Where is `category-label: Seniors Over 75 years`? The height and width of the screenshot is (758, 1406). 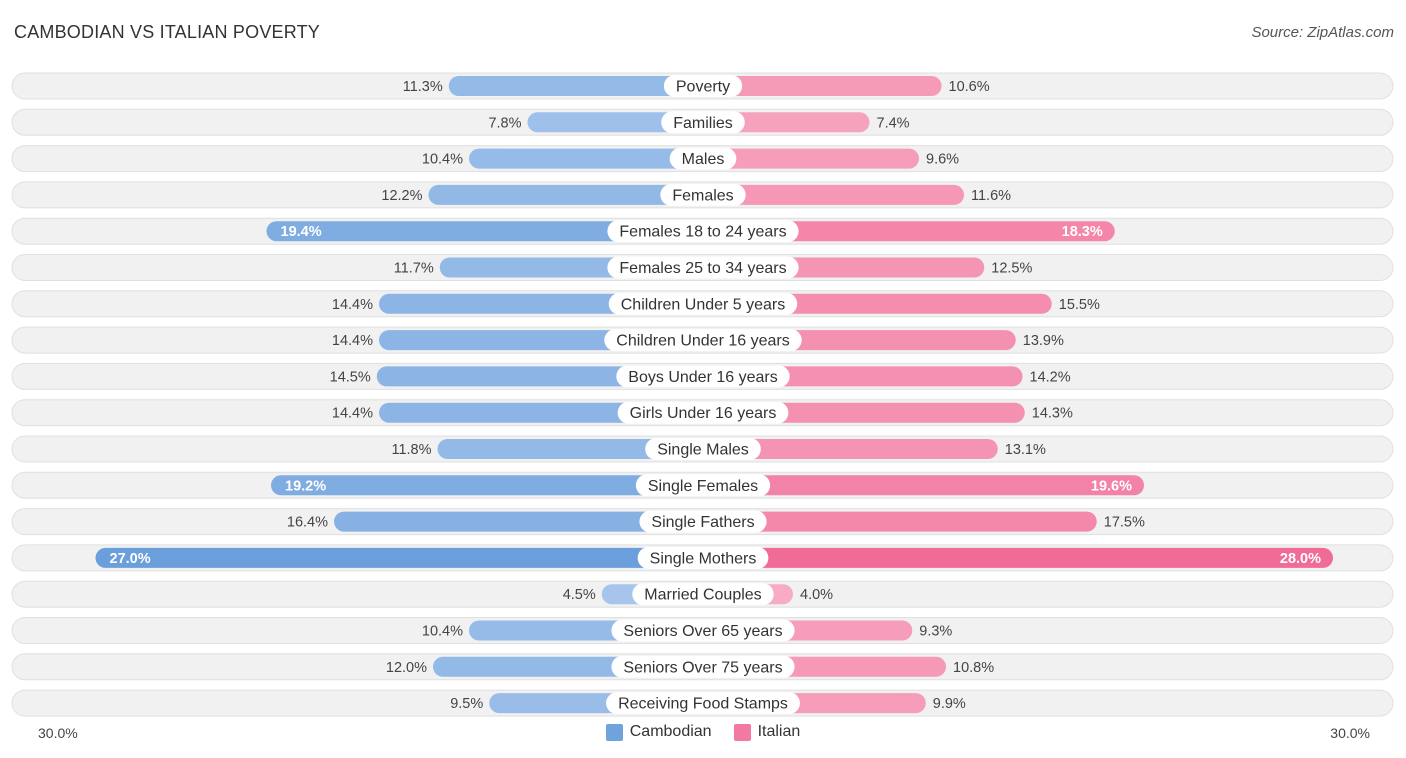 category-label: Seniors Over 75 years is located at coordinates (702, 667).